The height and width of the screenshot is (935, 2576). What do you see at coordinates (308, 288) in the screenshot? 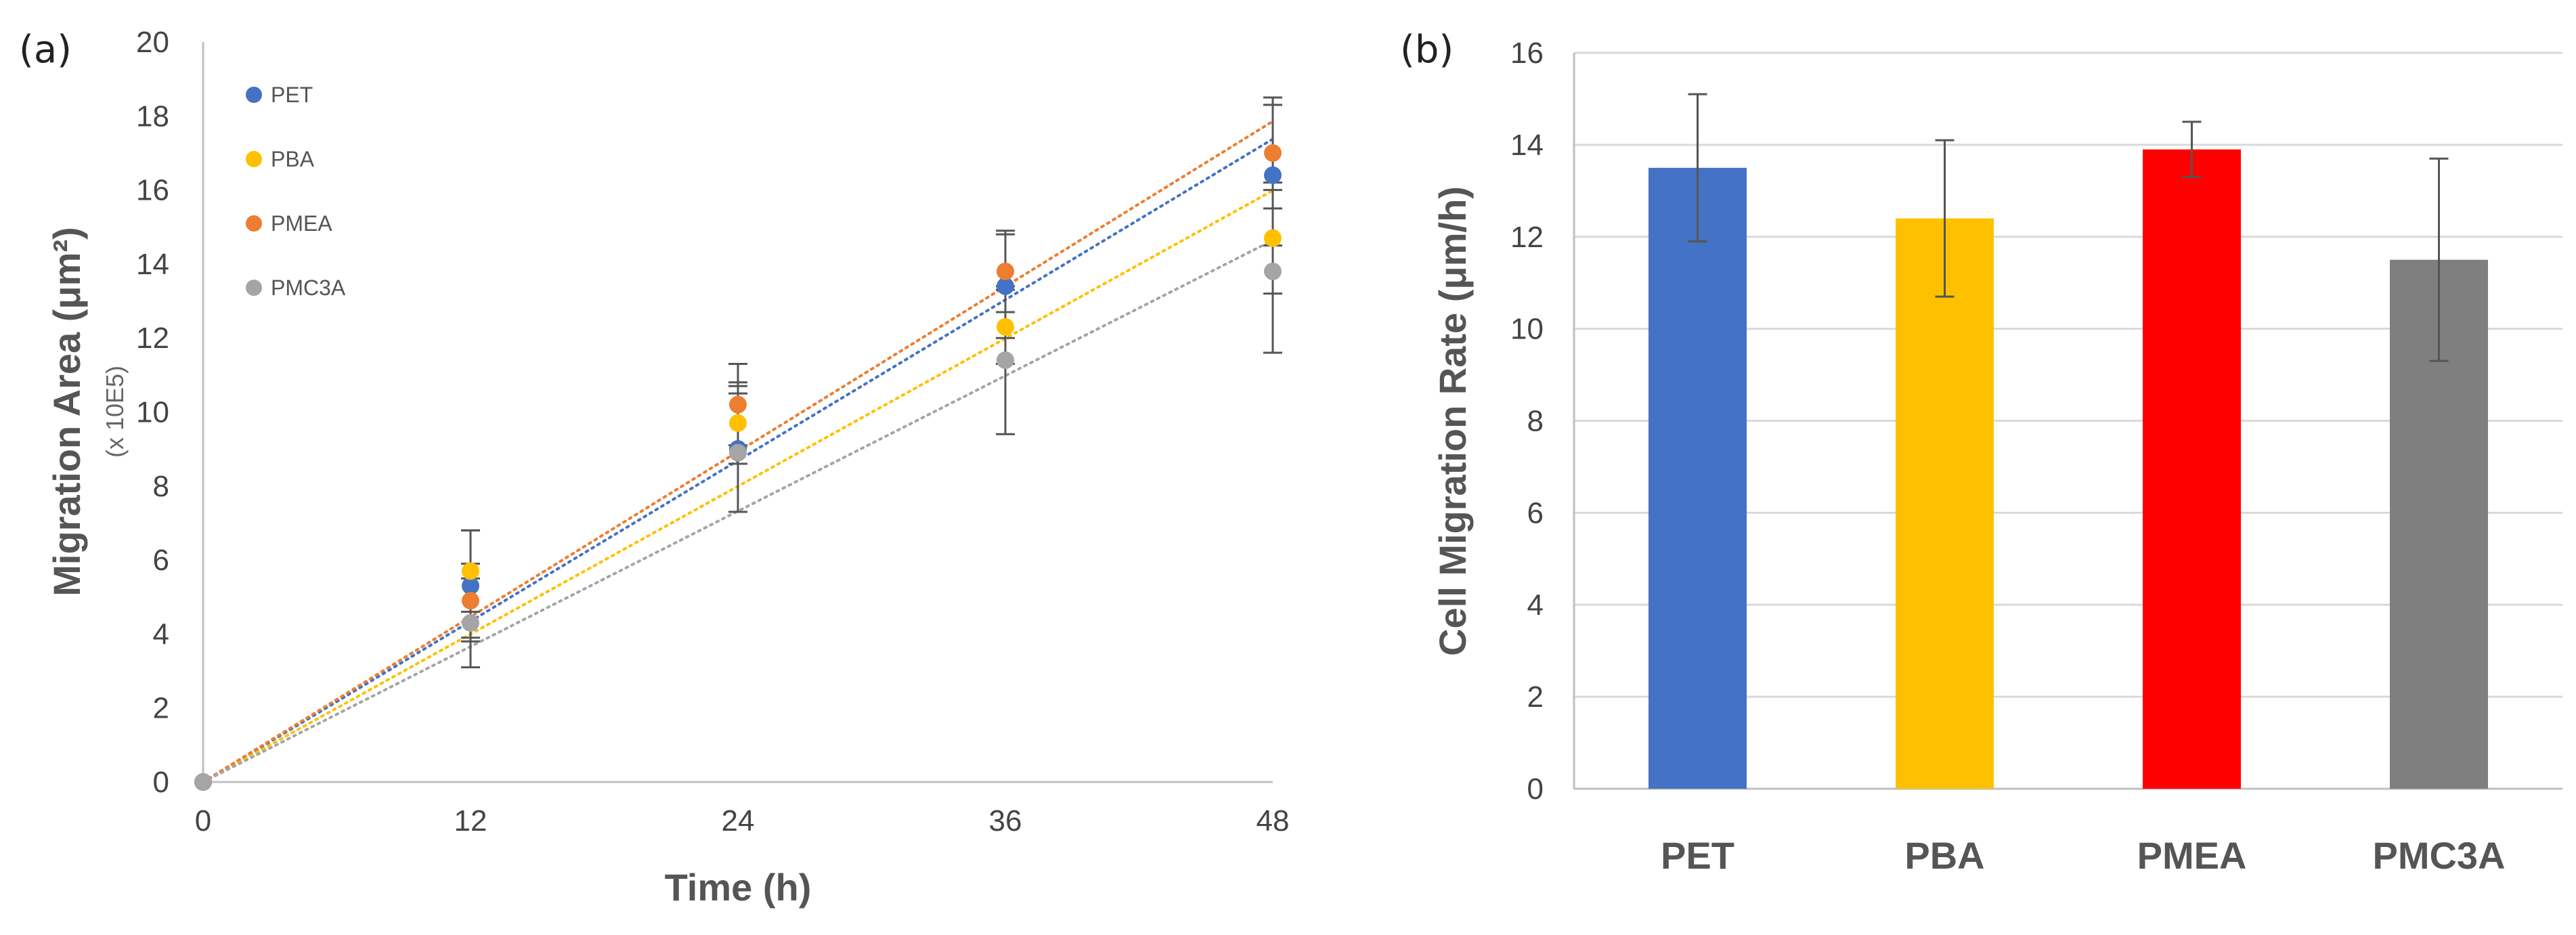
I see `legend-label-pmc3a: PMC3A` at bounding box center [308, 288].